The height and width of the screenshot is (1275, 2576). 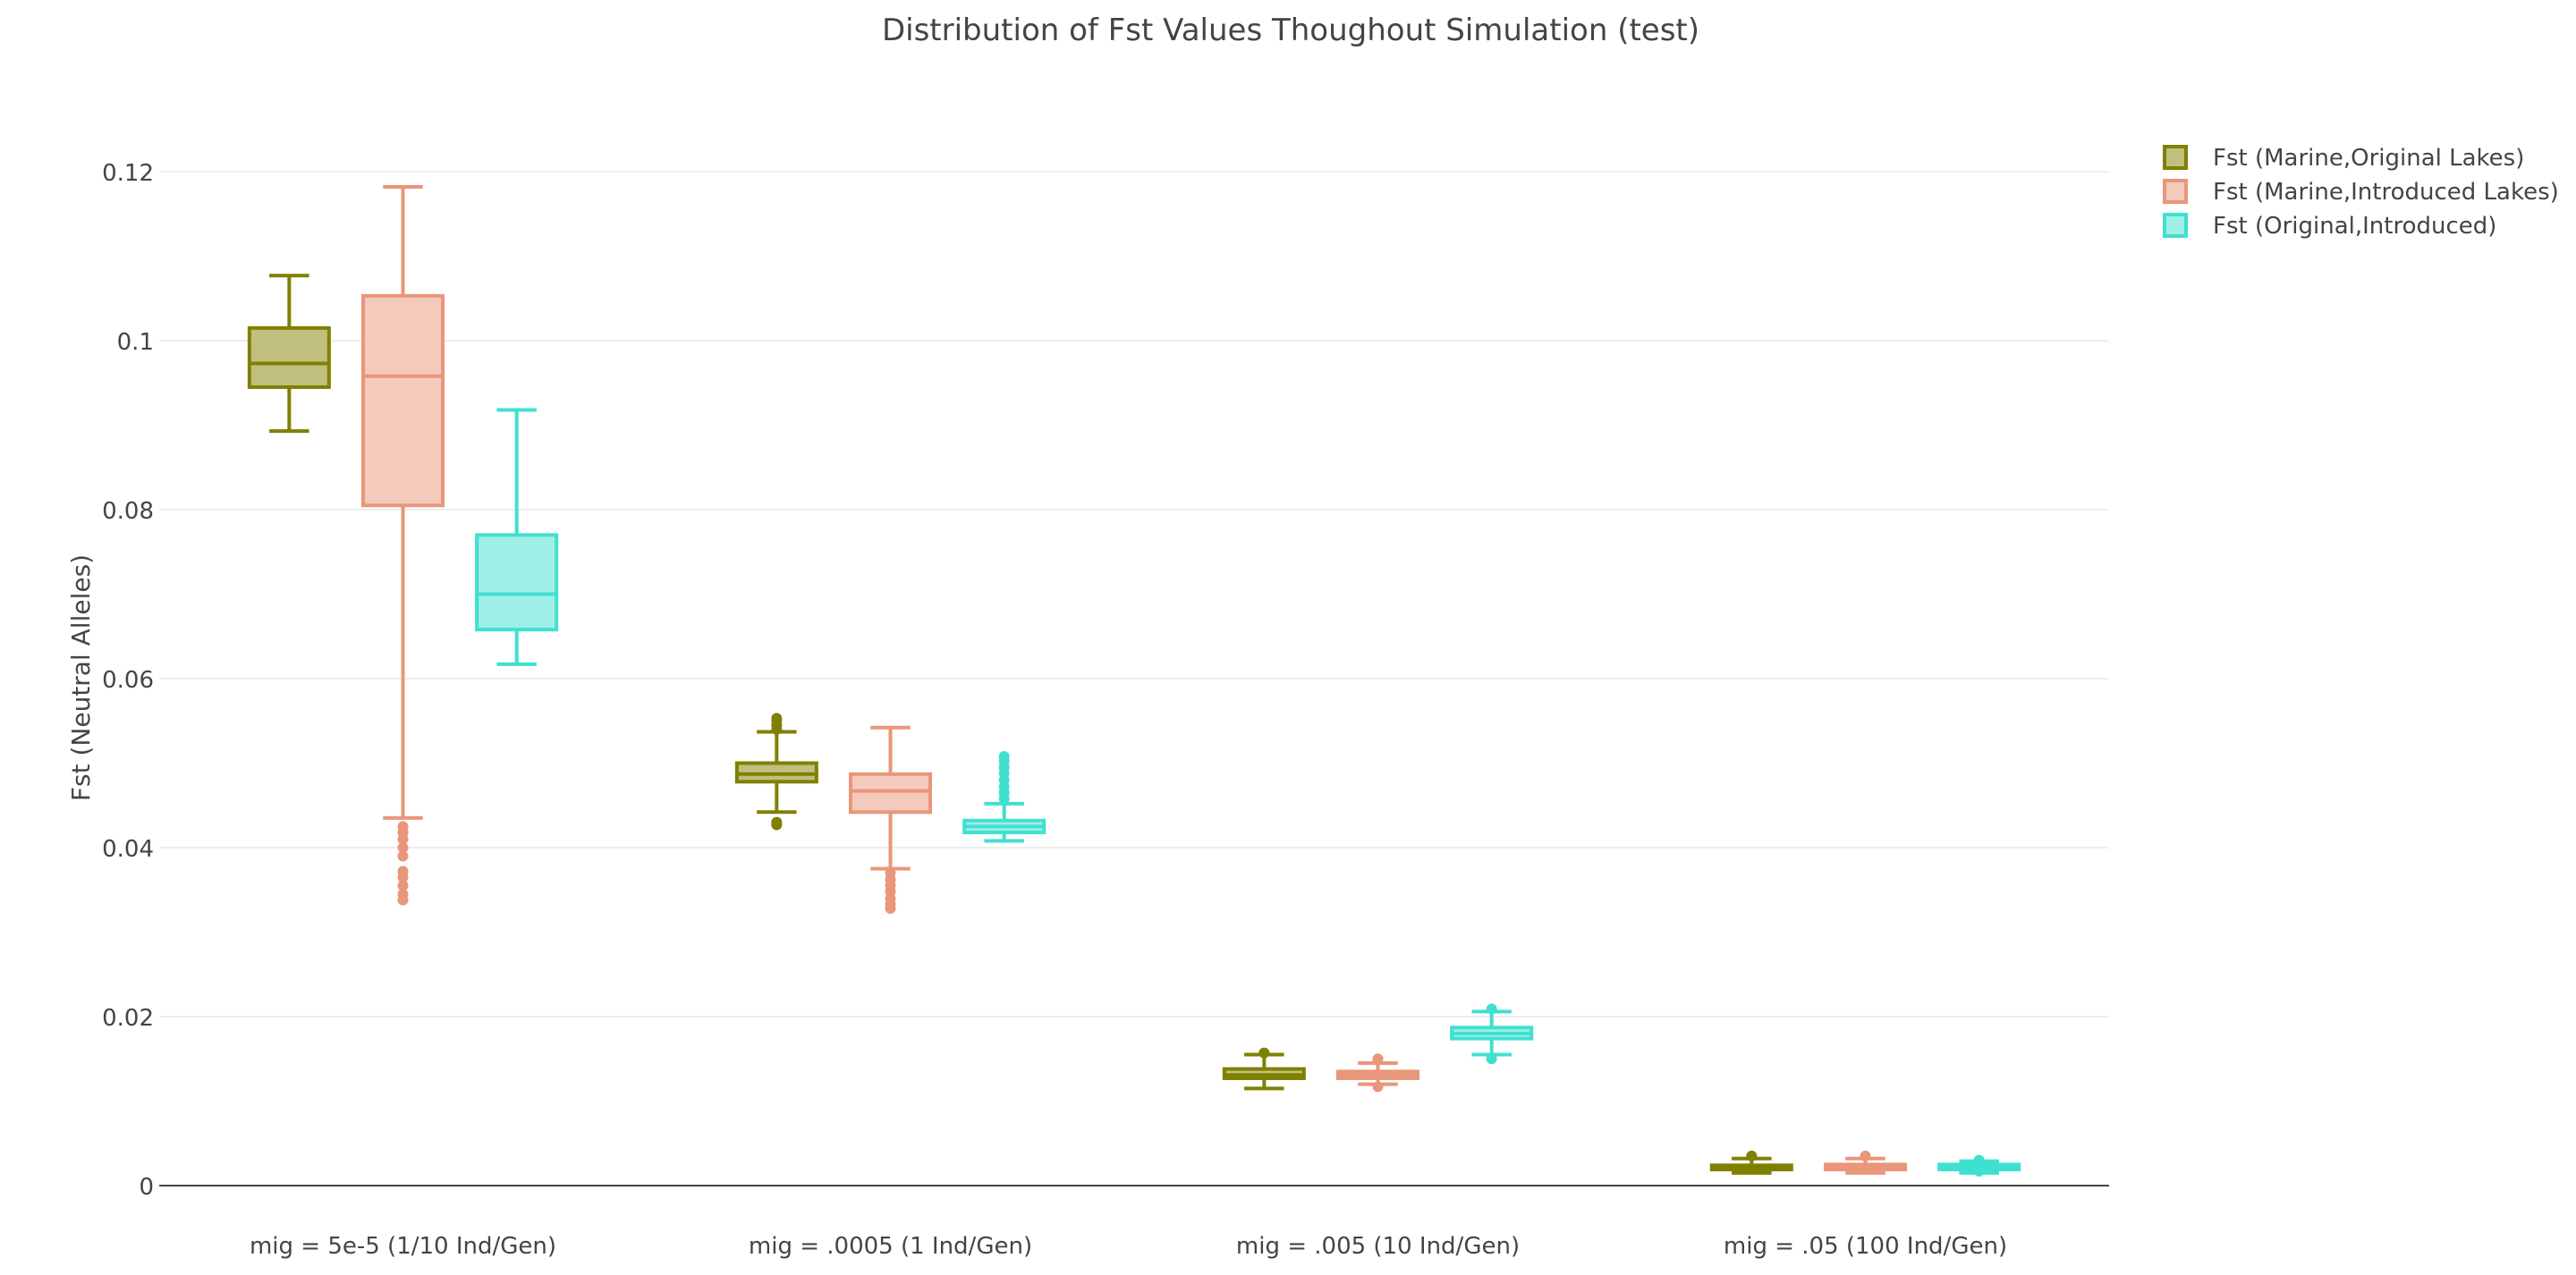 I want to click on x-tick-label: mig = 5e-5 (1/10 Ind/Gen), so click(x=403, y=1246).